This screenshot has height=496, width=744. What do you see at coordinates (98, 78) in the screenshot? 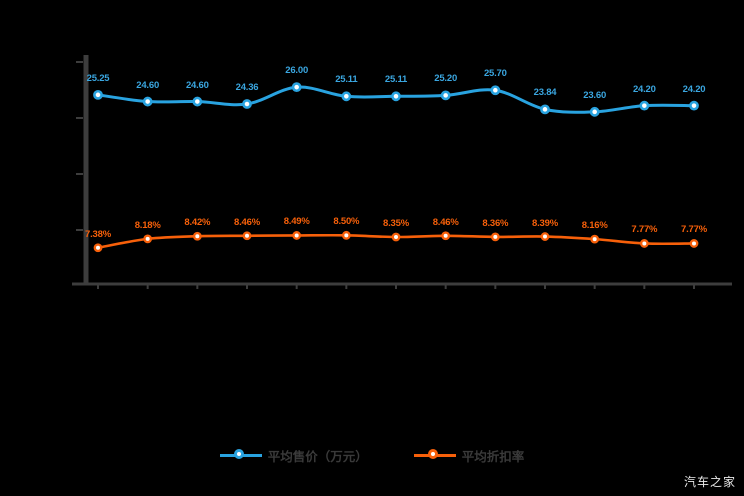
I see `data-label: 25.25` at bounding box center [98, 78].